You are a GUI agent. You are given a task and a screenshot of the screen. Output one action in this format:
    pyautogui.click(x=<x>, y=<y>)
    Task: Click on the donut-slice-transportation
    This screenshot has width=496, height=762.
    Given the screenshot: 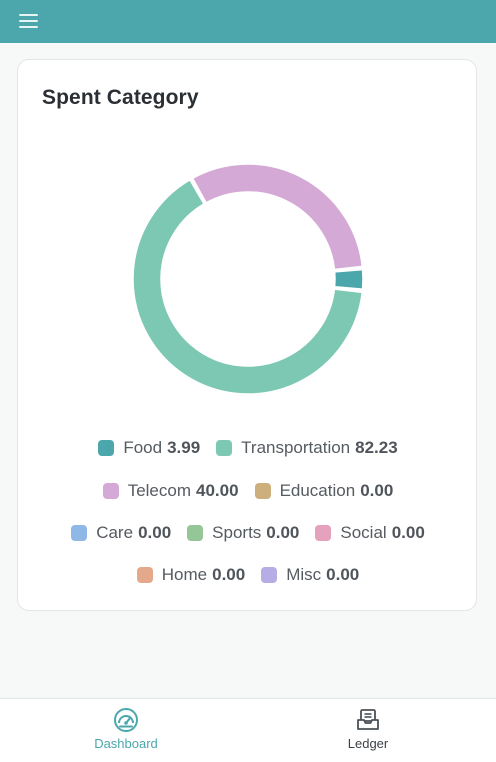 What is the action you would take?
    pyautogui.click(x=248, y=286)
    